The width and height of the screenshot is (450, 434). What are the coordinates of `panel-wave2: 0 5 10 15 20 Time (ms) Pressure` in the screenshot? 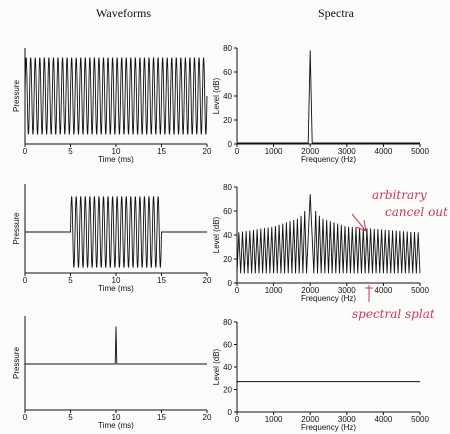 It's located at (112, 238).